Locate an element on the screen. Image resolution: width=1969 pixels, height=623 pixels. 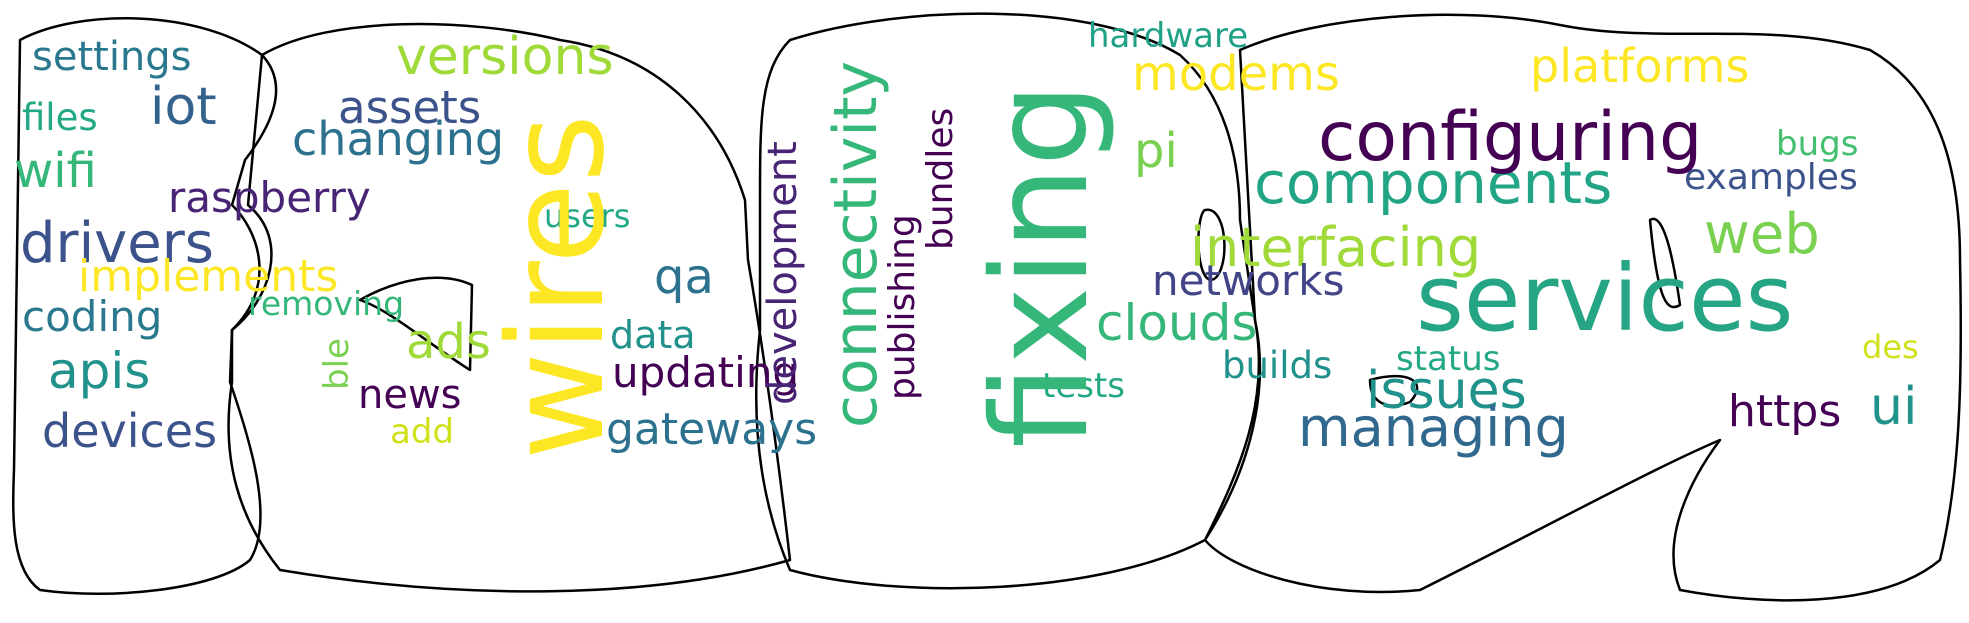
word-drivers: drivers is located at coordinates (117, 243).